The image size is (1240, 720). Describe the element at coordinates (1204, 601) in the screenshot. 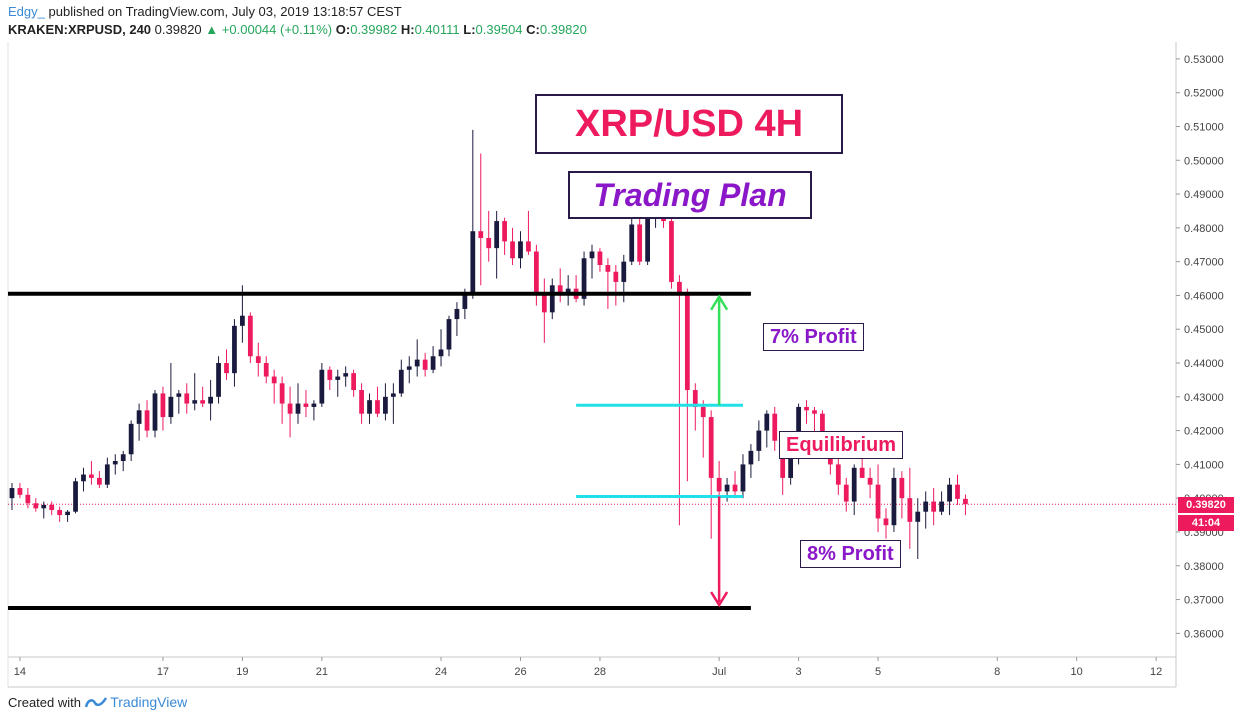

I see `y-tick-label: 0.37000` at that location.